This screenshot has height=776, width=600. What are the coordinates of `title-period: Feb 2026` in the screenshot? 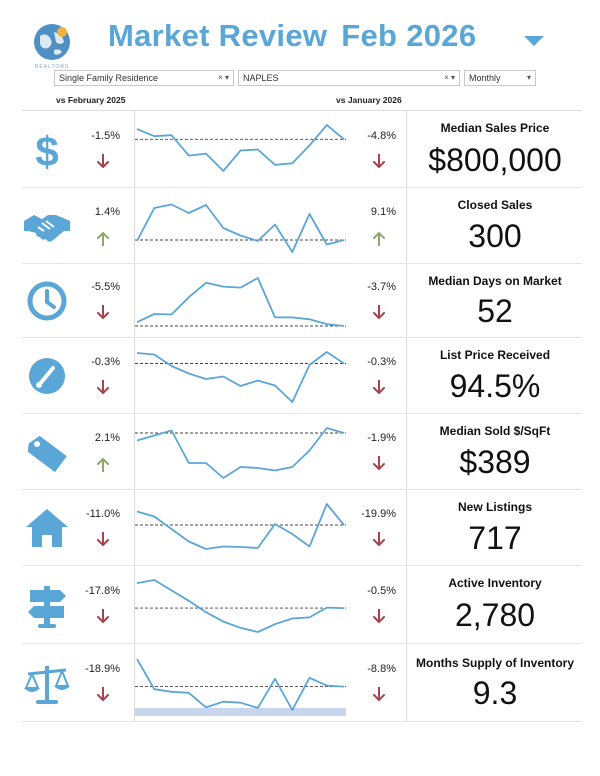 It's located at (409, 35).